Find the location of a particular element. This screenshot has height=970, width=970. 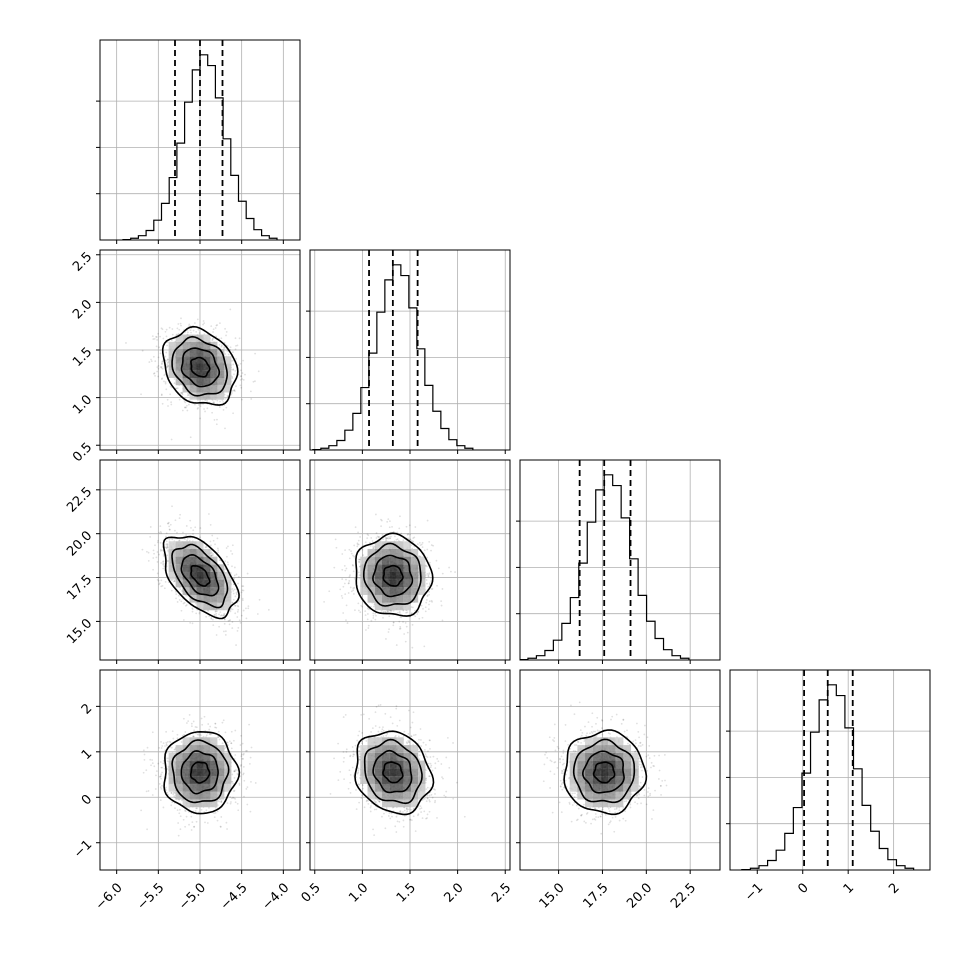

panel-content is located at coordinates (200, 350).